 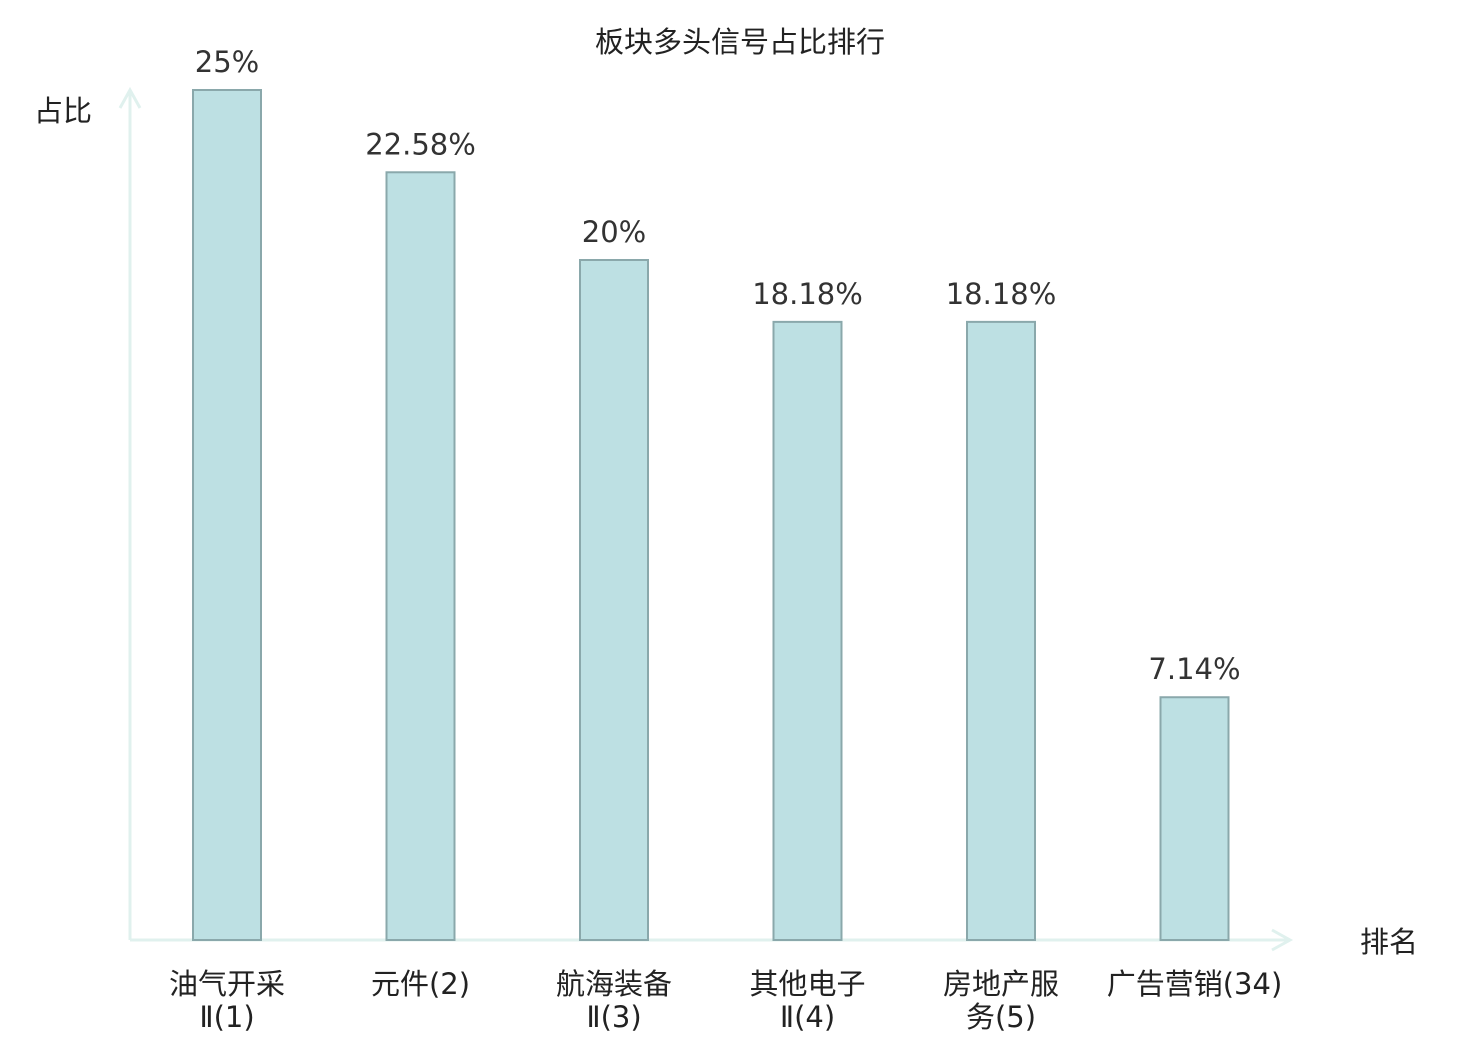 I want to click on y-axis-arrow, so click(x=130, y=97).